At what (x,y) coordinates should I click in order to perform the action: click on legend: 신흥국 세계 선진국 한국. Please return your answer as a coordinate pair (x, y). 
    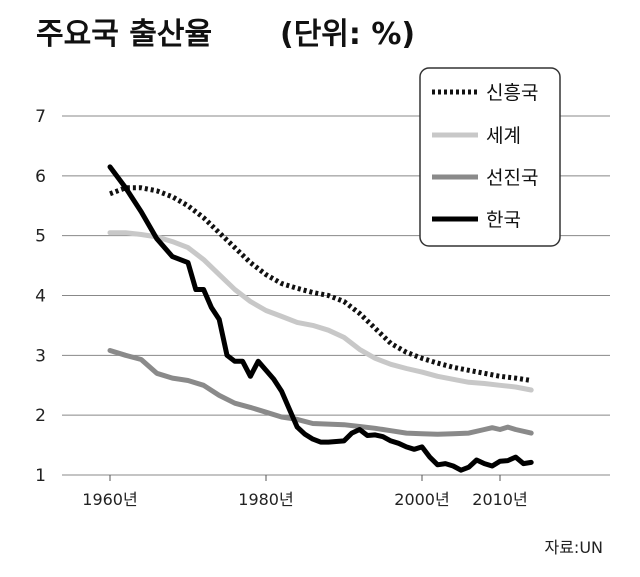
    Looking at the image, I should click on (490, 157).